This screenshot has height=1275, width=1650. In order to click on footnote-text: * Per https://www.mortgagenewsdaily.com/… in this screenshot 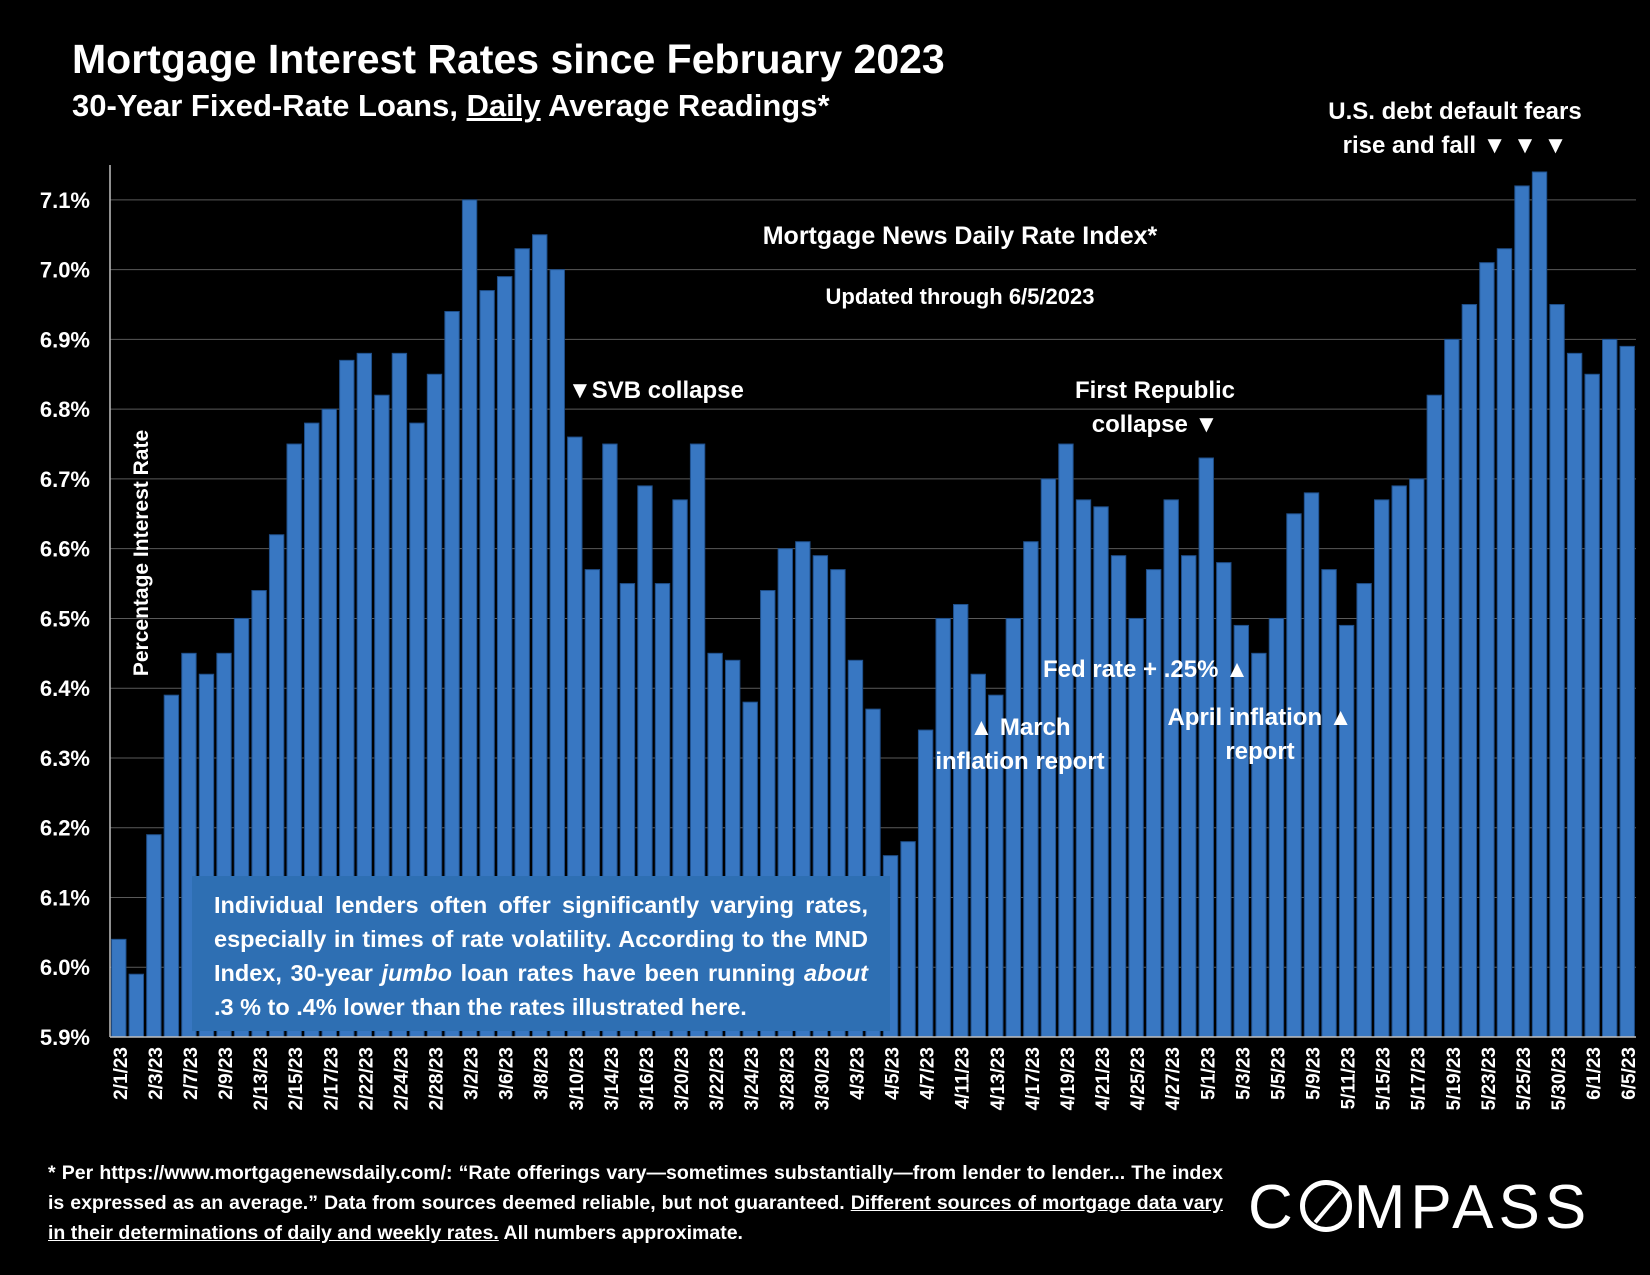, I will do `click(635, 1188)`.